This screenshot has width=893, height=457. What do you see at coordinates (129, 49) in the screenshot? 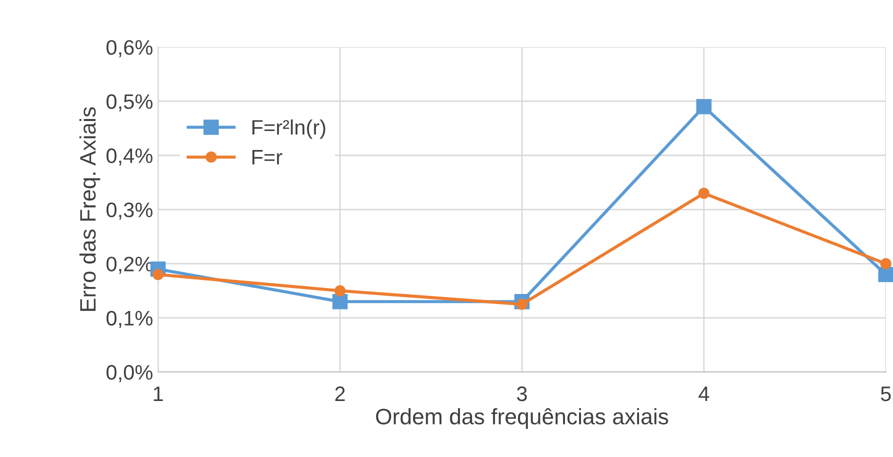
I see `y-tick-label: 0,6%` at bounding box center [129, 49].